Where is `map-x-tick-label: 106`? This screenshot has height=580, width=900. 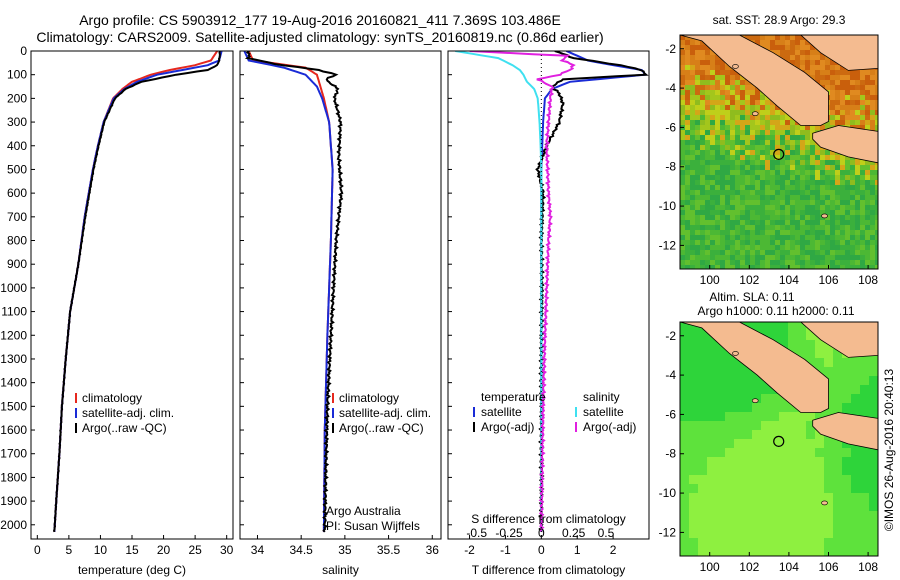 map-x-tick-label: 106 is located at coordinates (828, 567).